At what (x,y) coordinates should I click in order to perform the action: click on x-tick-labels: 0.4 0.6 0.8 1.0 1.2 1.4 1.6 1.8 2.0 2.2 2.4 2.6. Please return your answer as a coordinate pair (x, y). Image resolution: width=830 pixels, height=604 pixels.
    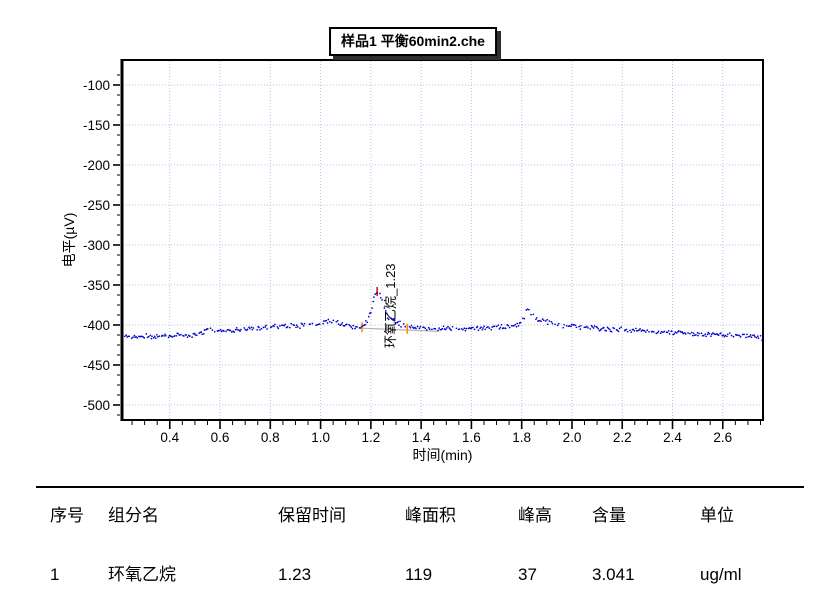
    Looking at the image, I should click on (446, 437).